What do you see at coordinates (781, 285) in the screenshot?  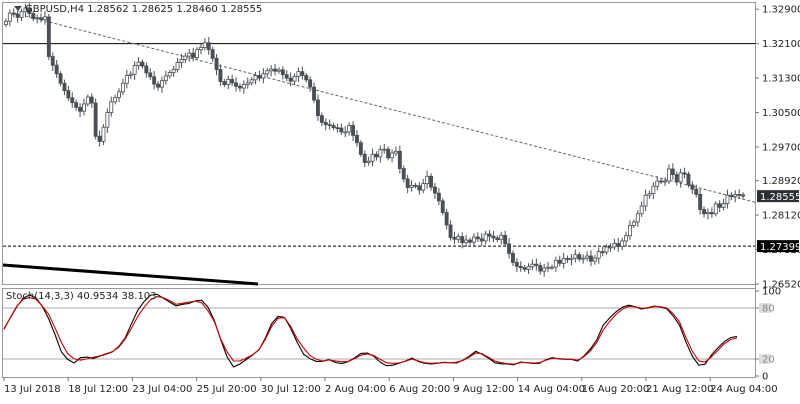 I see `price-tick-label: 1.26520` at bounding box center [781, 285].